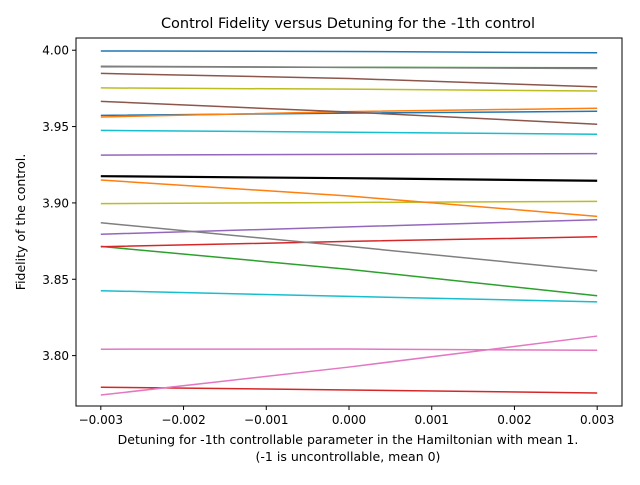 The image size is (640, 485). I want to click on x-axis-label-line2: (-1 is uncontrollable, mean 0), so click(348, 456).